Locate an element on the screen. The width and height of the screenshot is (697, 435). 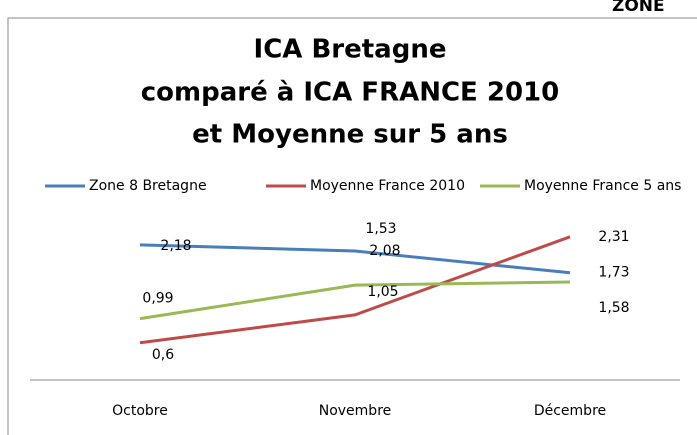
x-tick-label: Novembre is located at coordinates (355, 411).